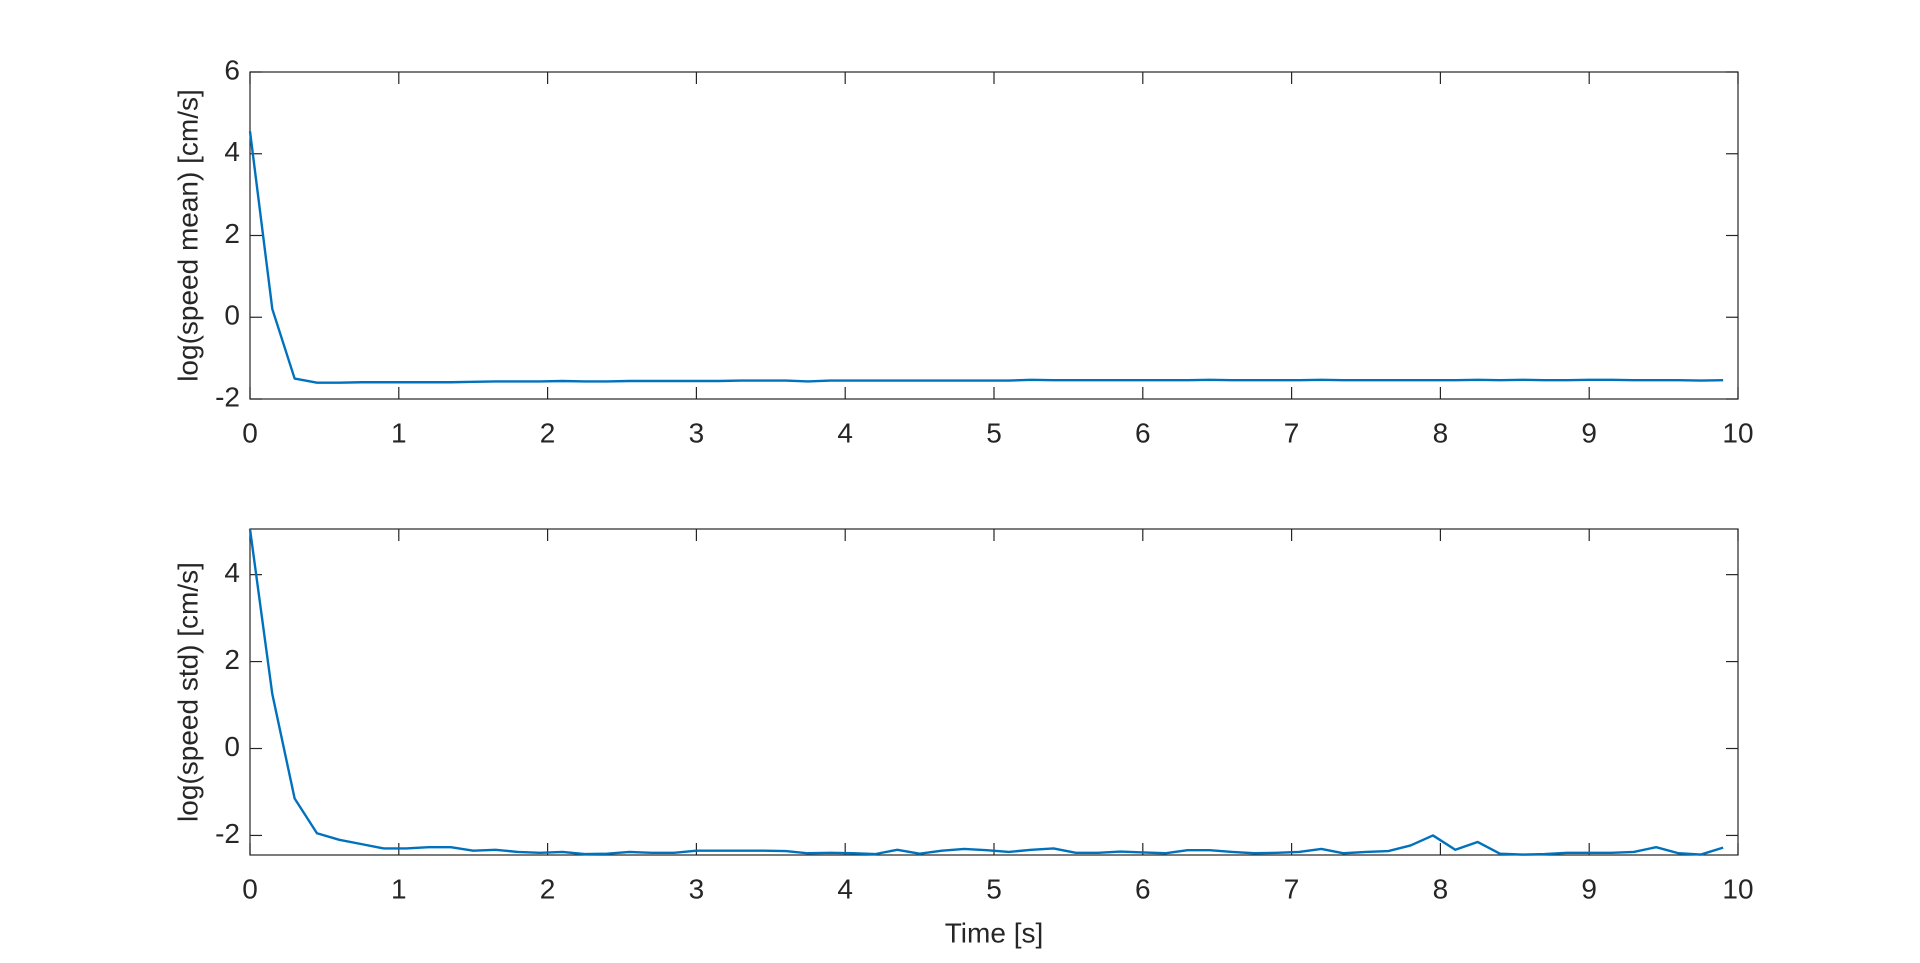 The height and width of the screenshot is (963, 1920). What do you see at coordinates (232, 69) in the screenshot?
I see `y-tick-label: 6` at bounding box center [232, 69].